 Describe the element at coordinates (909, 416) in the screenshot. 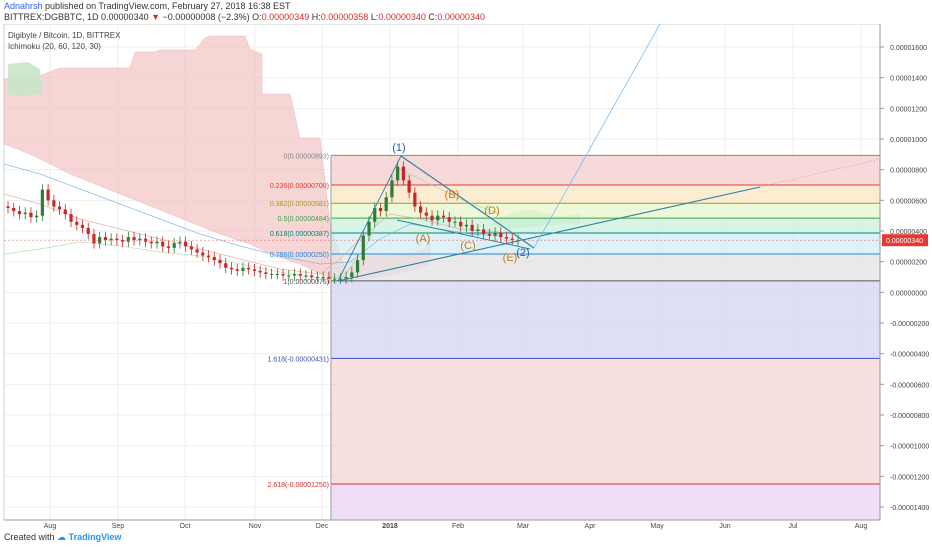

I see `y-tick-label: -0.00000800` at that location.